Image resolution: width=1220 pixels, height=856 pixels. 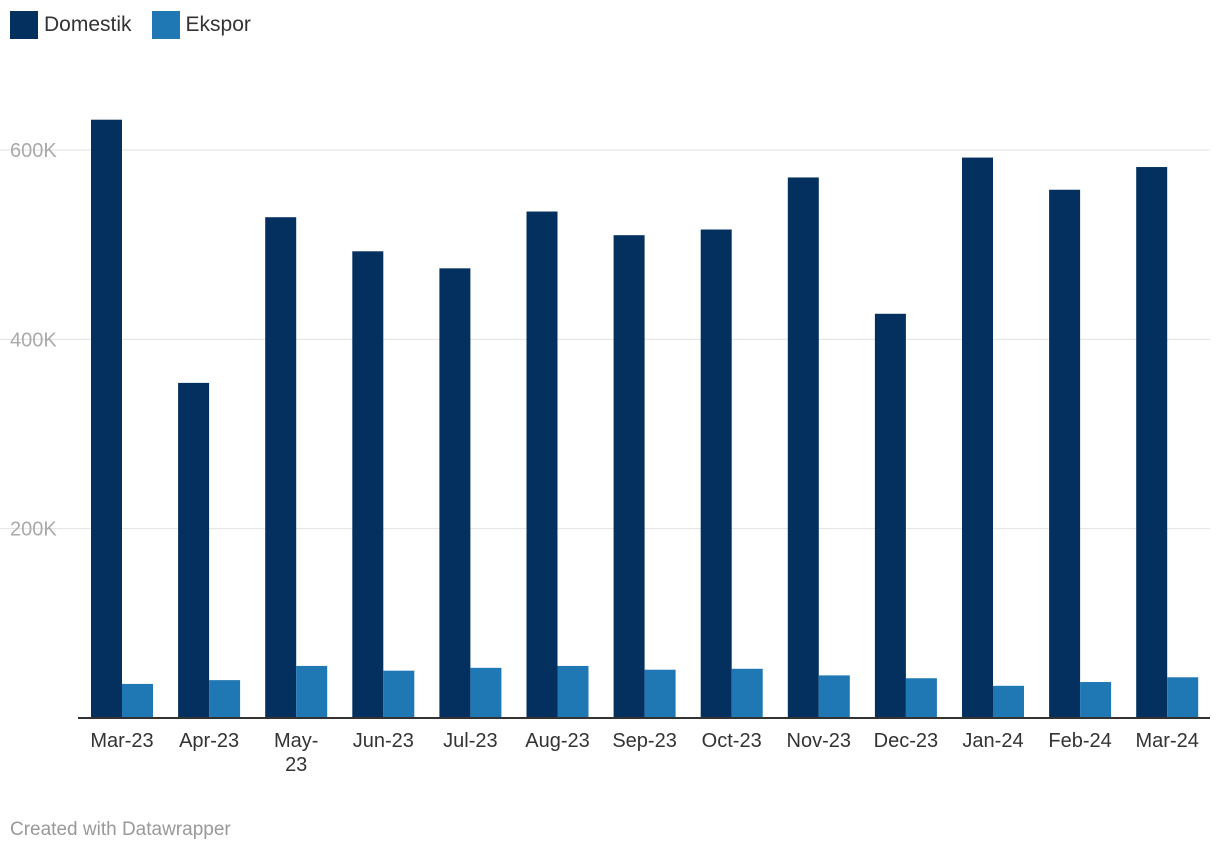 What do you see at coordinates (165, 25) in the screenshot?
I see `legend-swatch-ekspor` at bounding box center [165, 25].